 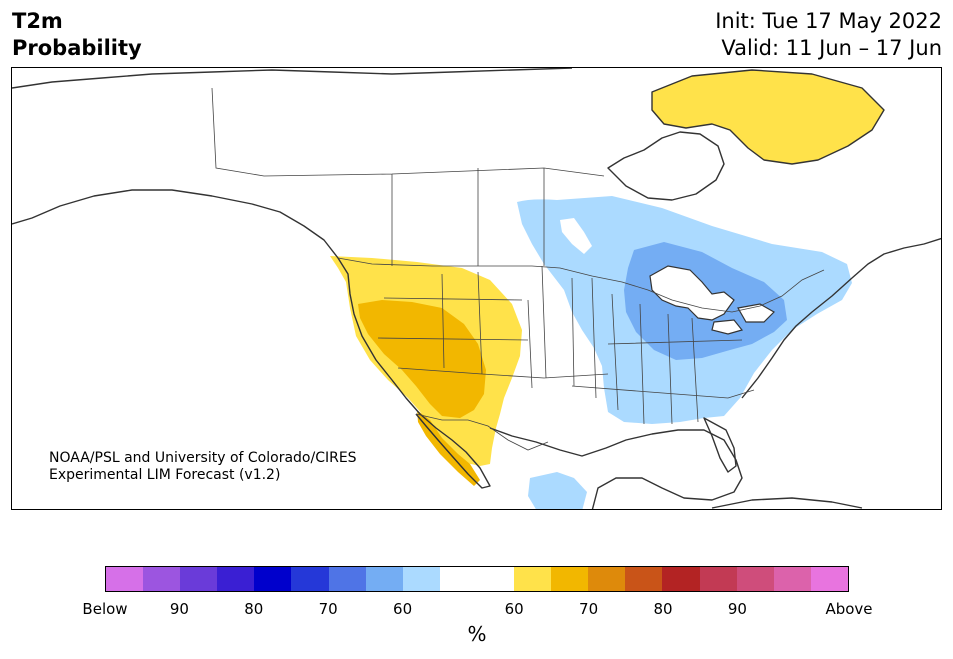 What do you see at coordinates (712, 300) in the screenshot?
I see `great-lakes-white` at bounding box center [712, 300].